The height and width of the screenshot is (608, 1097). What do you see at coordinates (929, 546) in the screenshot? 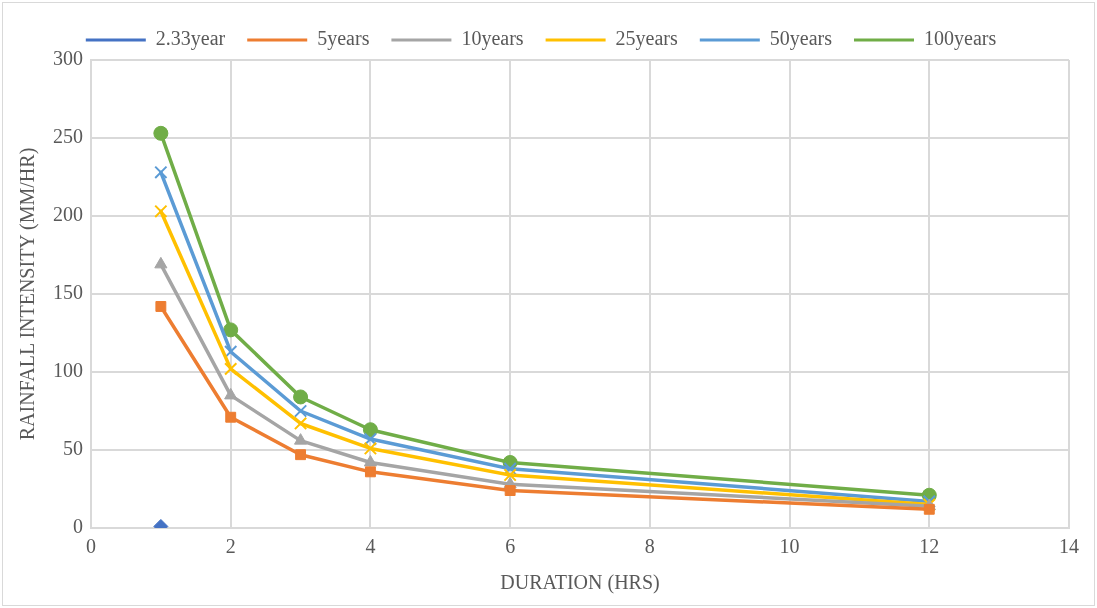
I see `x-tick-label: 12` at bounding box center [929, 546].